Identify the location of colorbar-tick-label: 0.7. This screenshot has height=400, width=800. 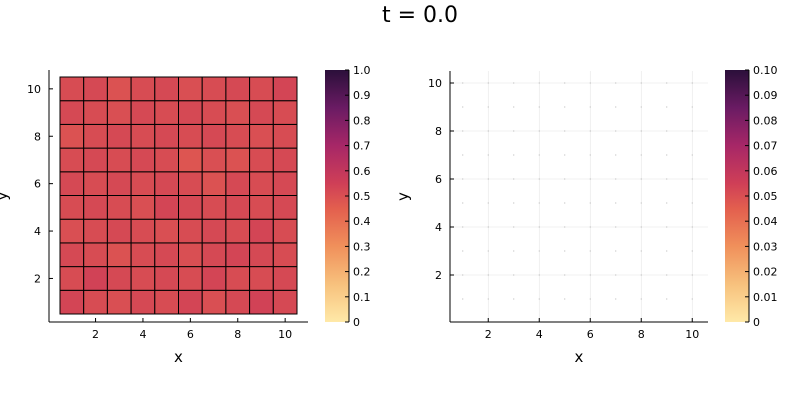
(362, 146).